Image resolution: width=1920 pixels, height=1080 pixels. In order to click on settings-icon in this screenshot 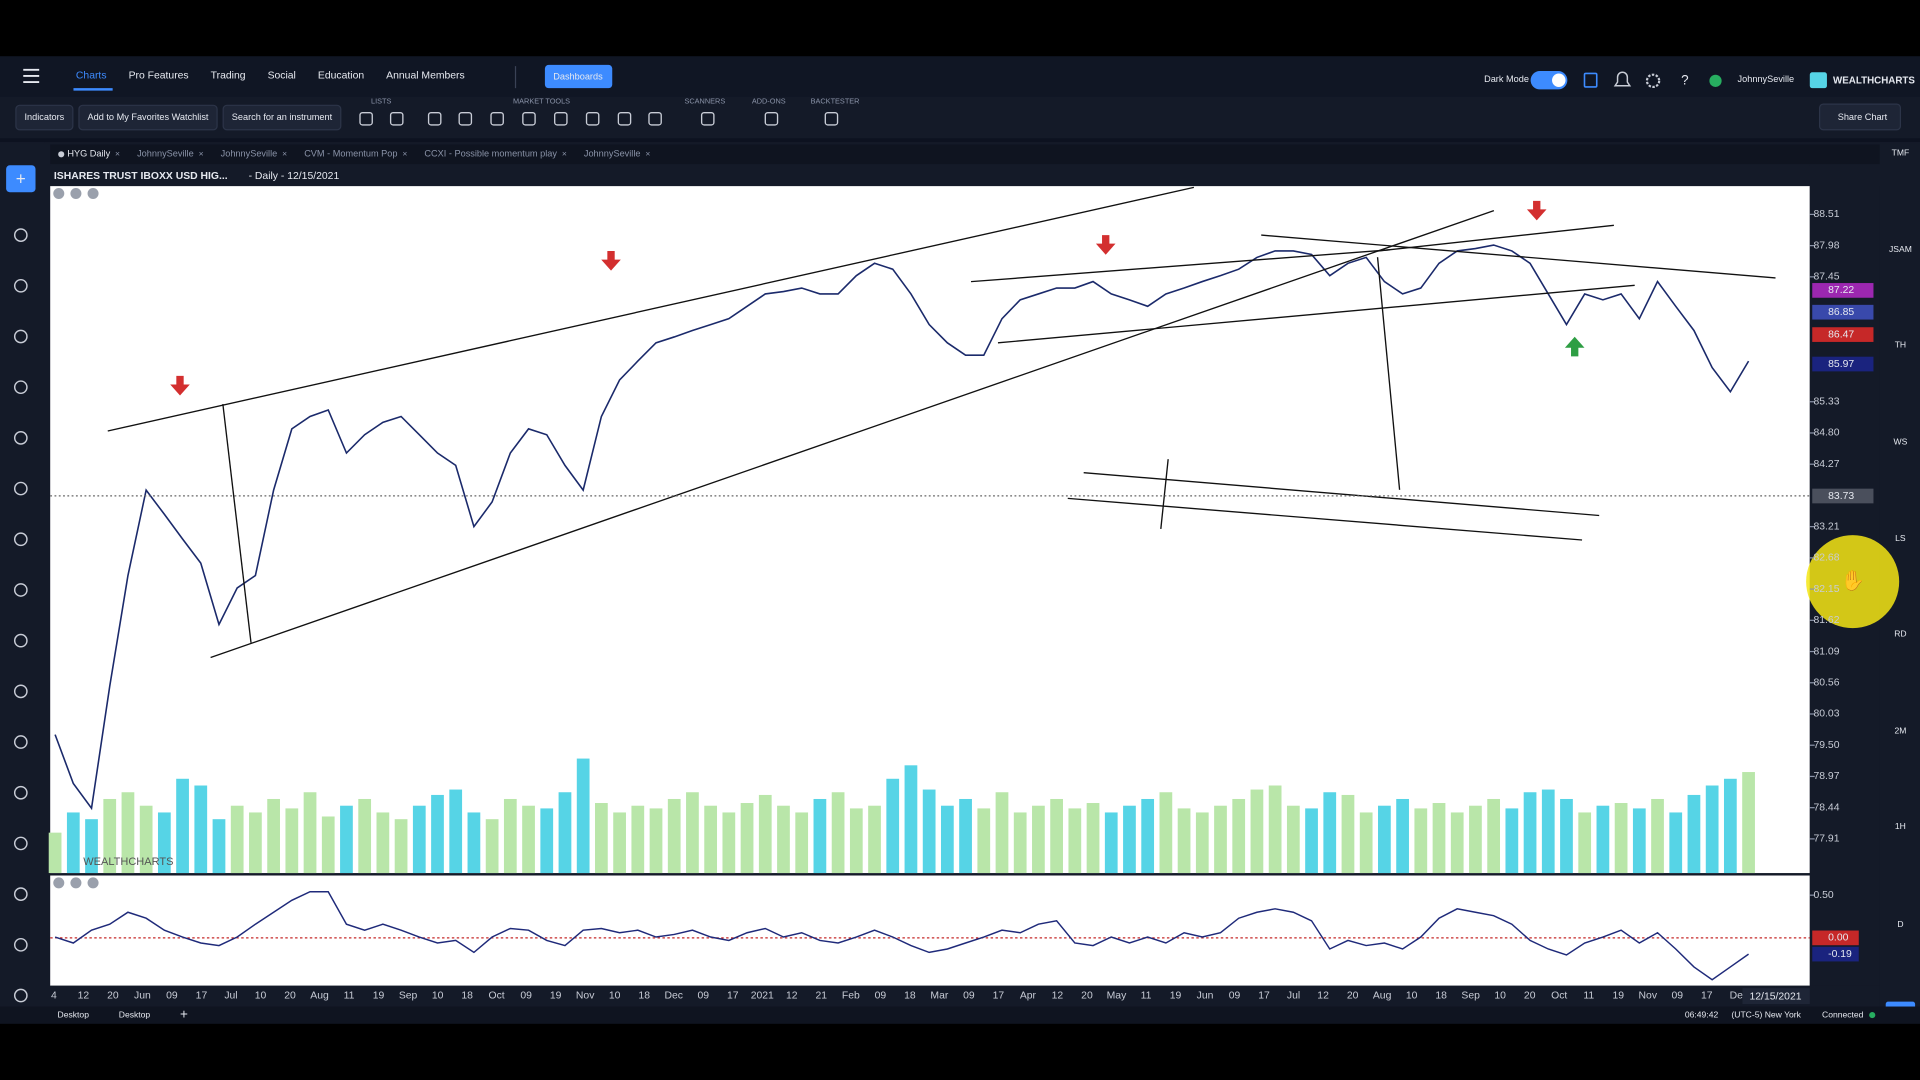, I will do `click(1653, 81)`.